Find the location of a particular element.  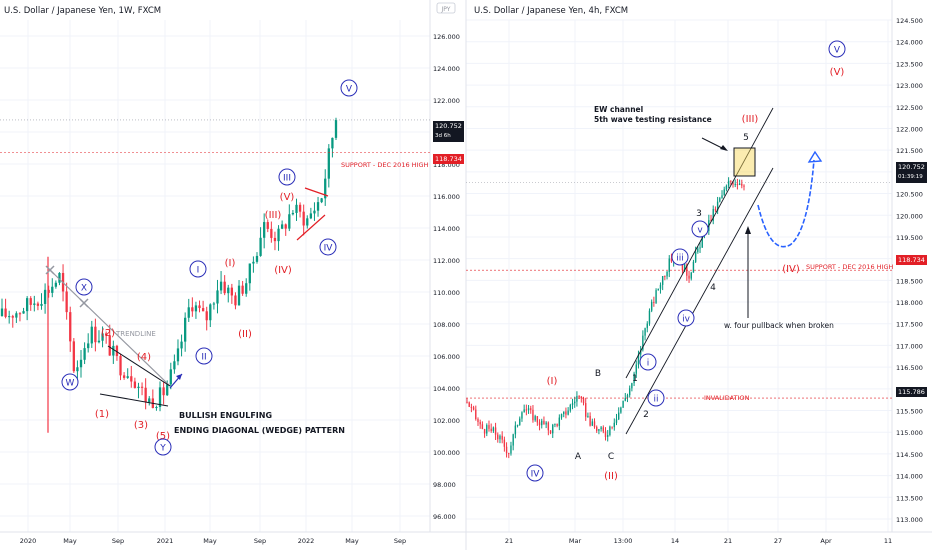

right-invalidation-text: INVALIDATION is located at coordinates (727, 398).